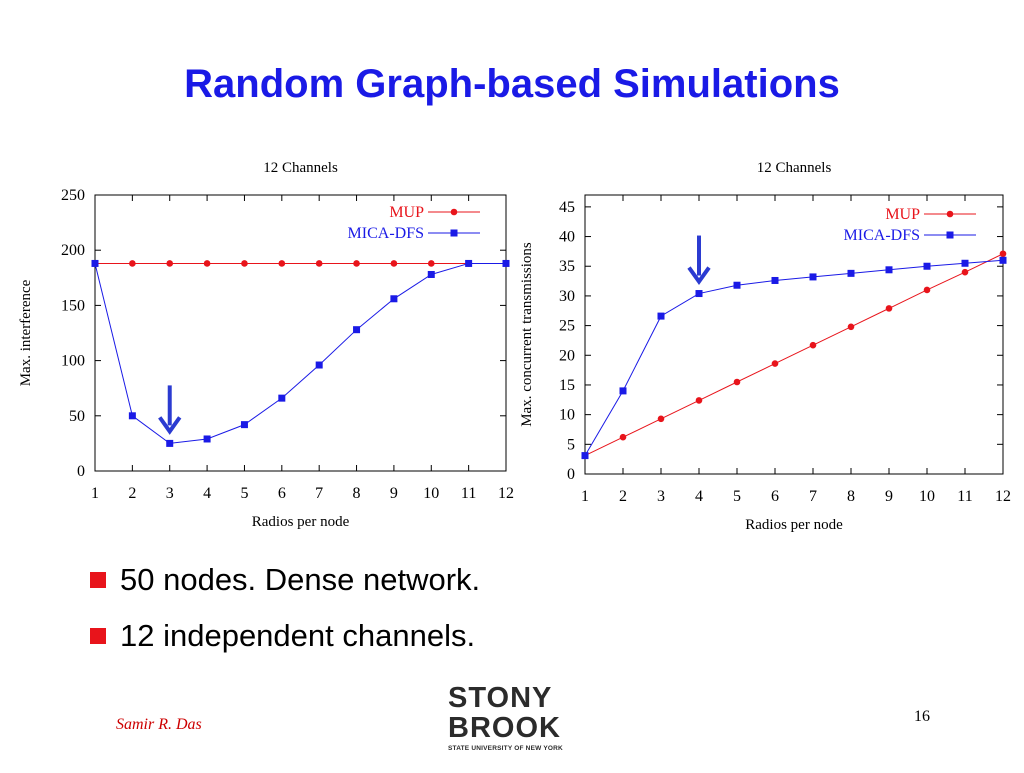  What do you see at coordinates (132, 493) in the screenshot?
I see `x-tick-label: 2` at bounding box center [132, 493].